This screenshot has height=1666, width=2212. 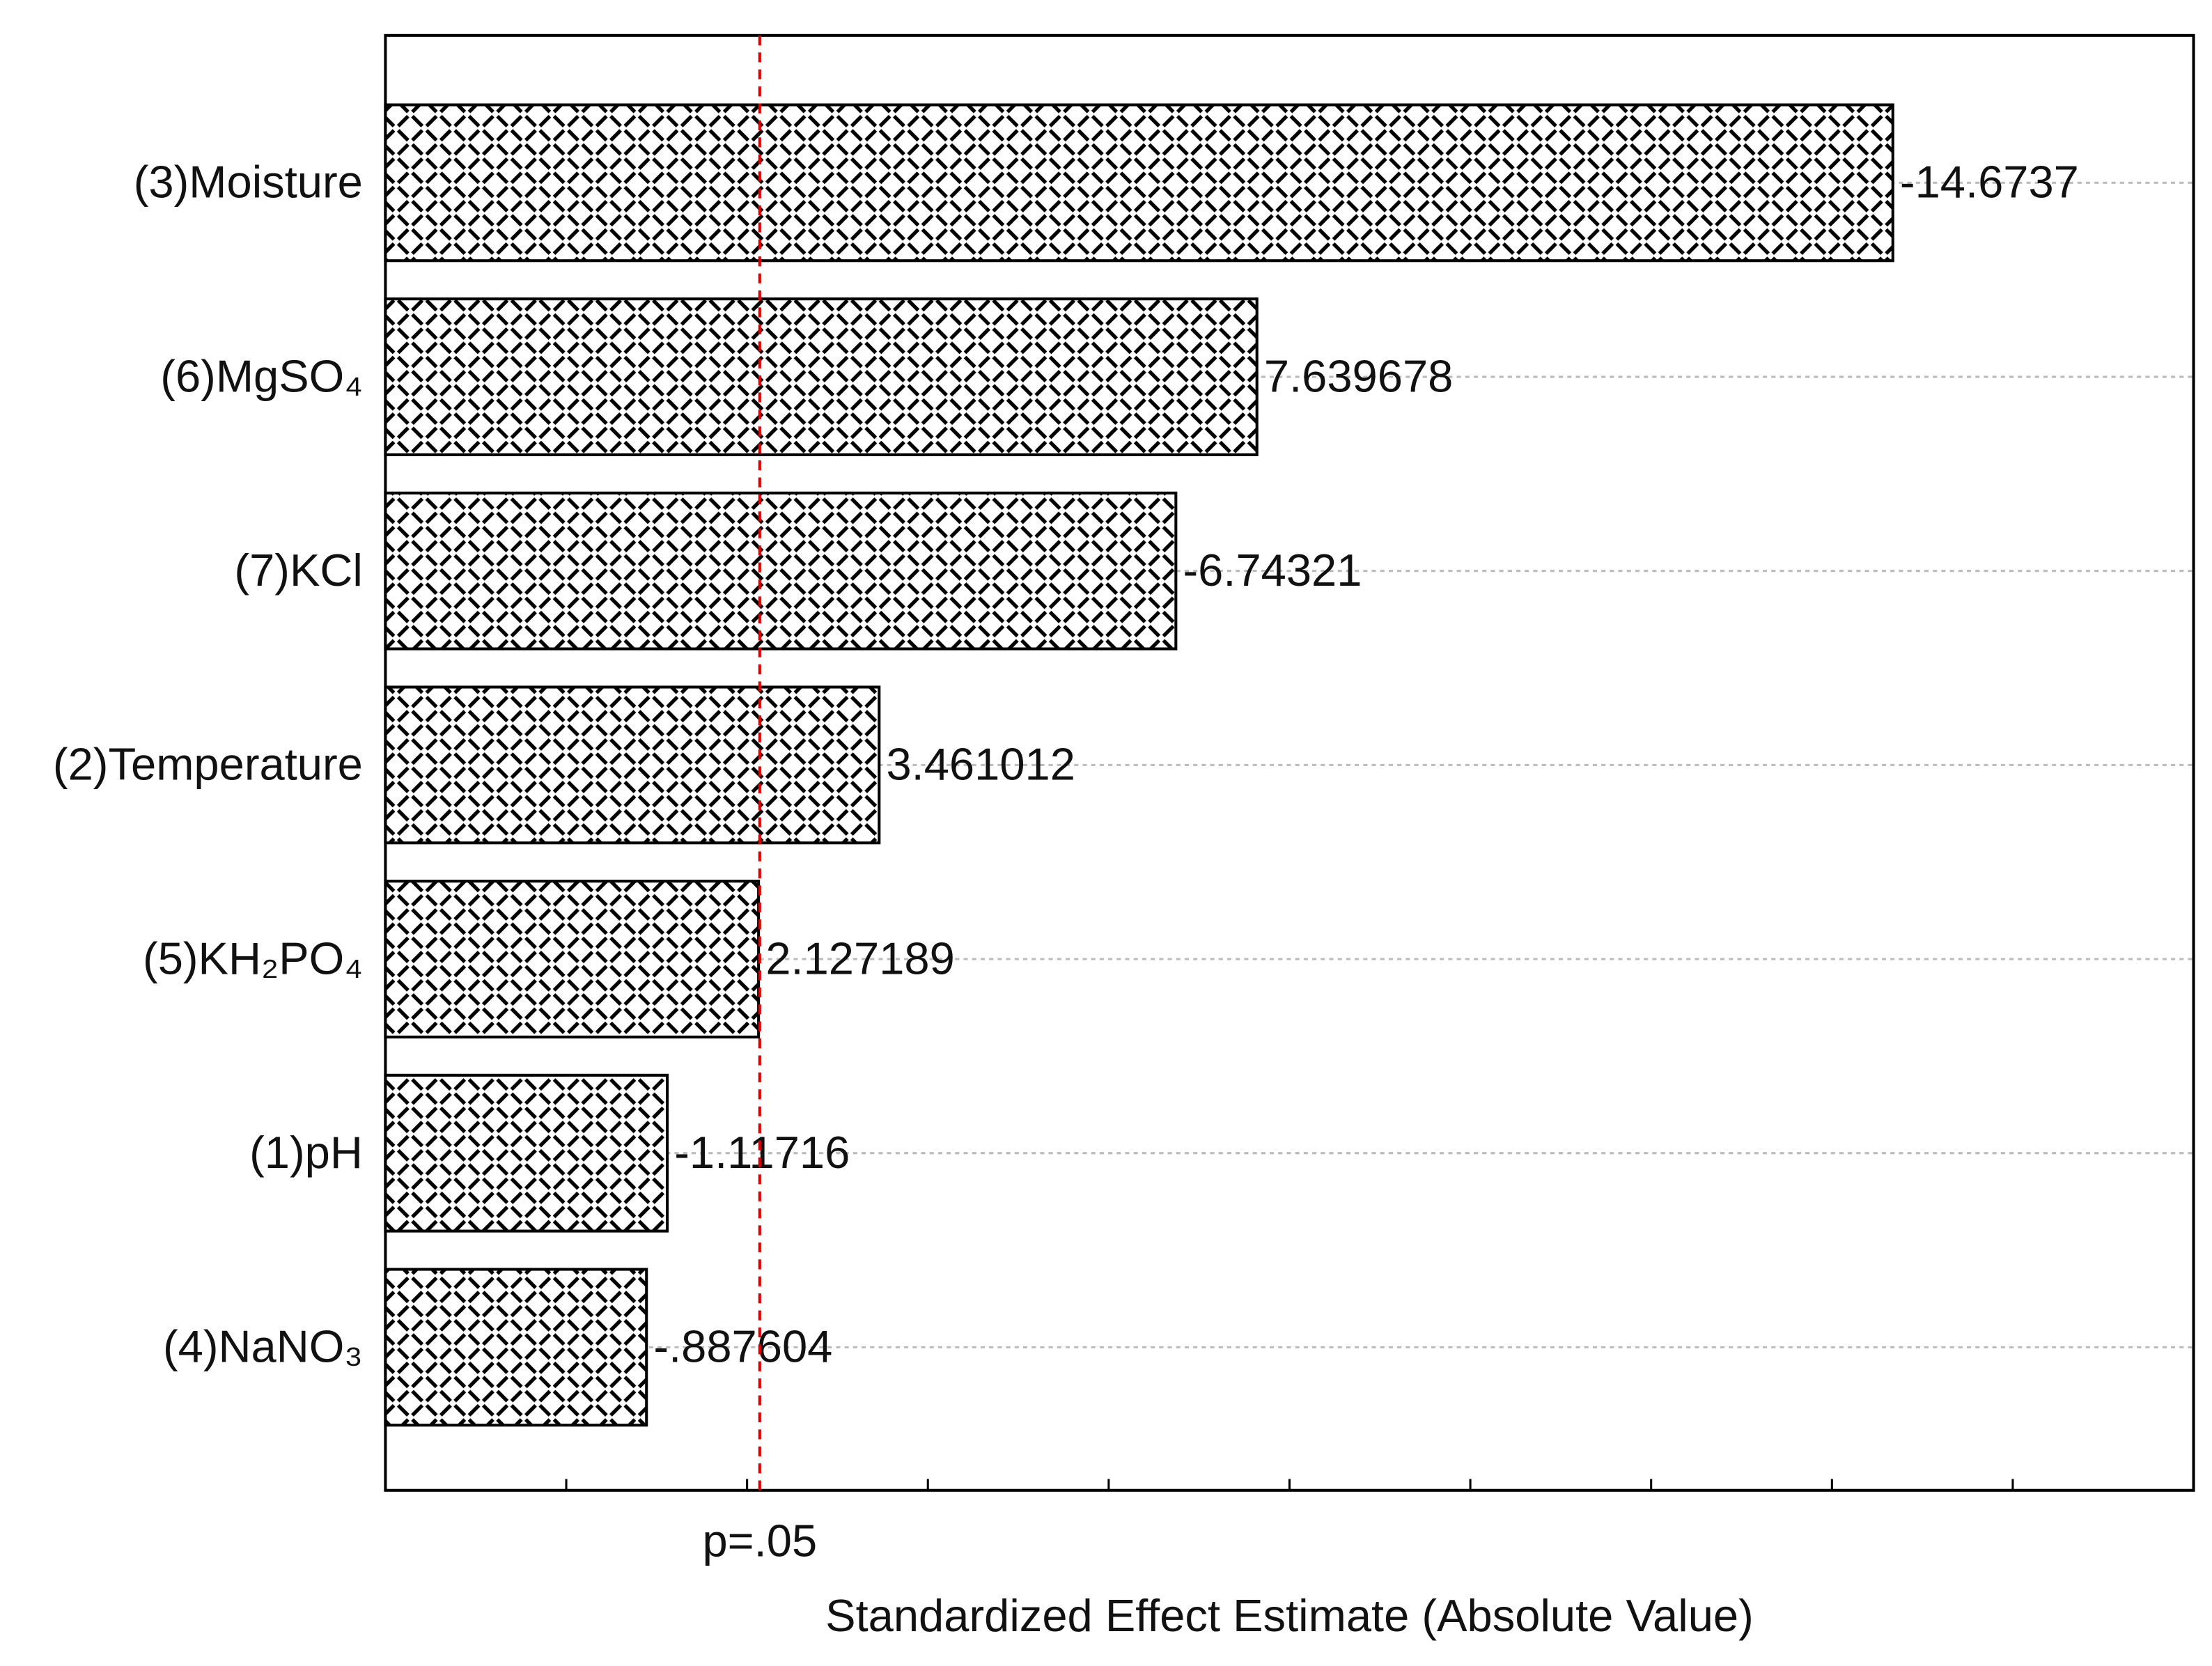 What do you see at coordinates (298, 570) in the screenshot?
I see `y-tick-label: (7)KCl` at bounding box center [298, 570].